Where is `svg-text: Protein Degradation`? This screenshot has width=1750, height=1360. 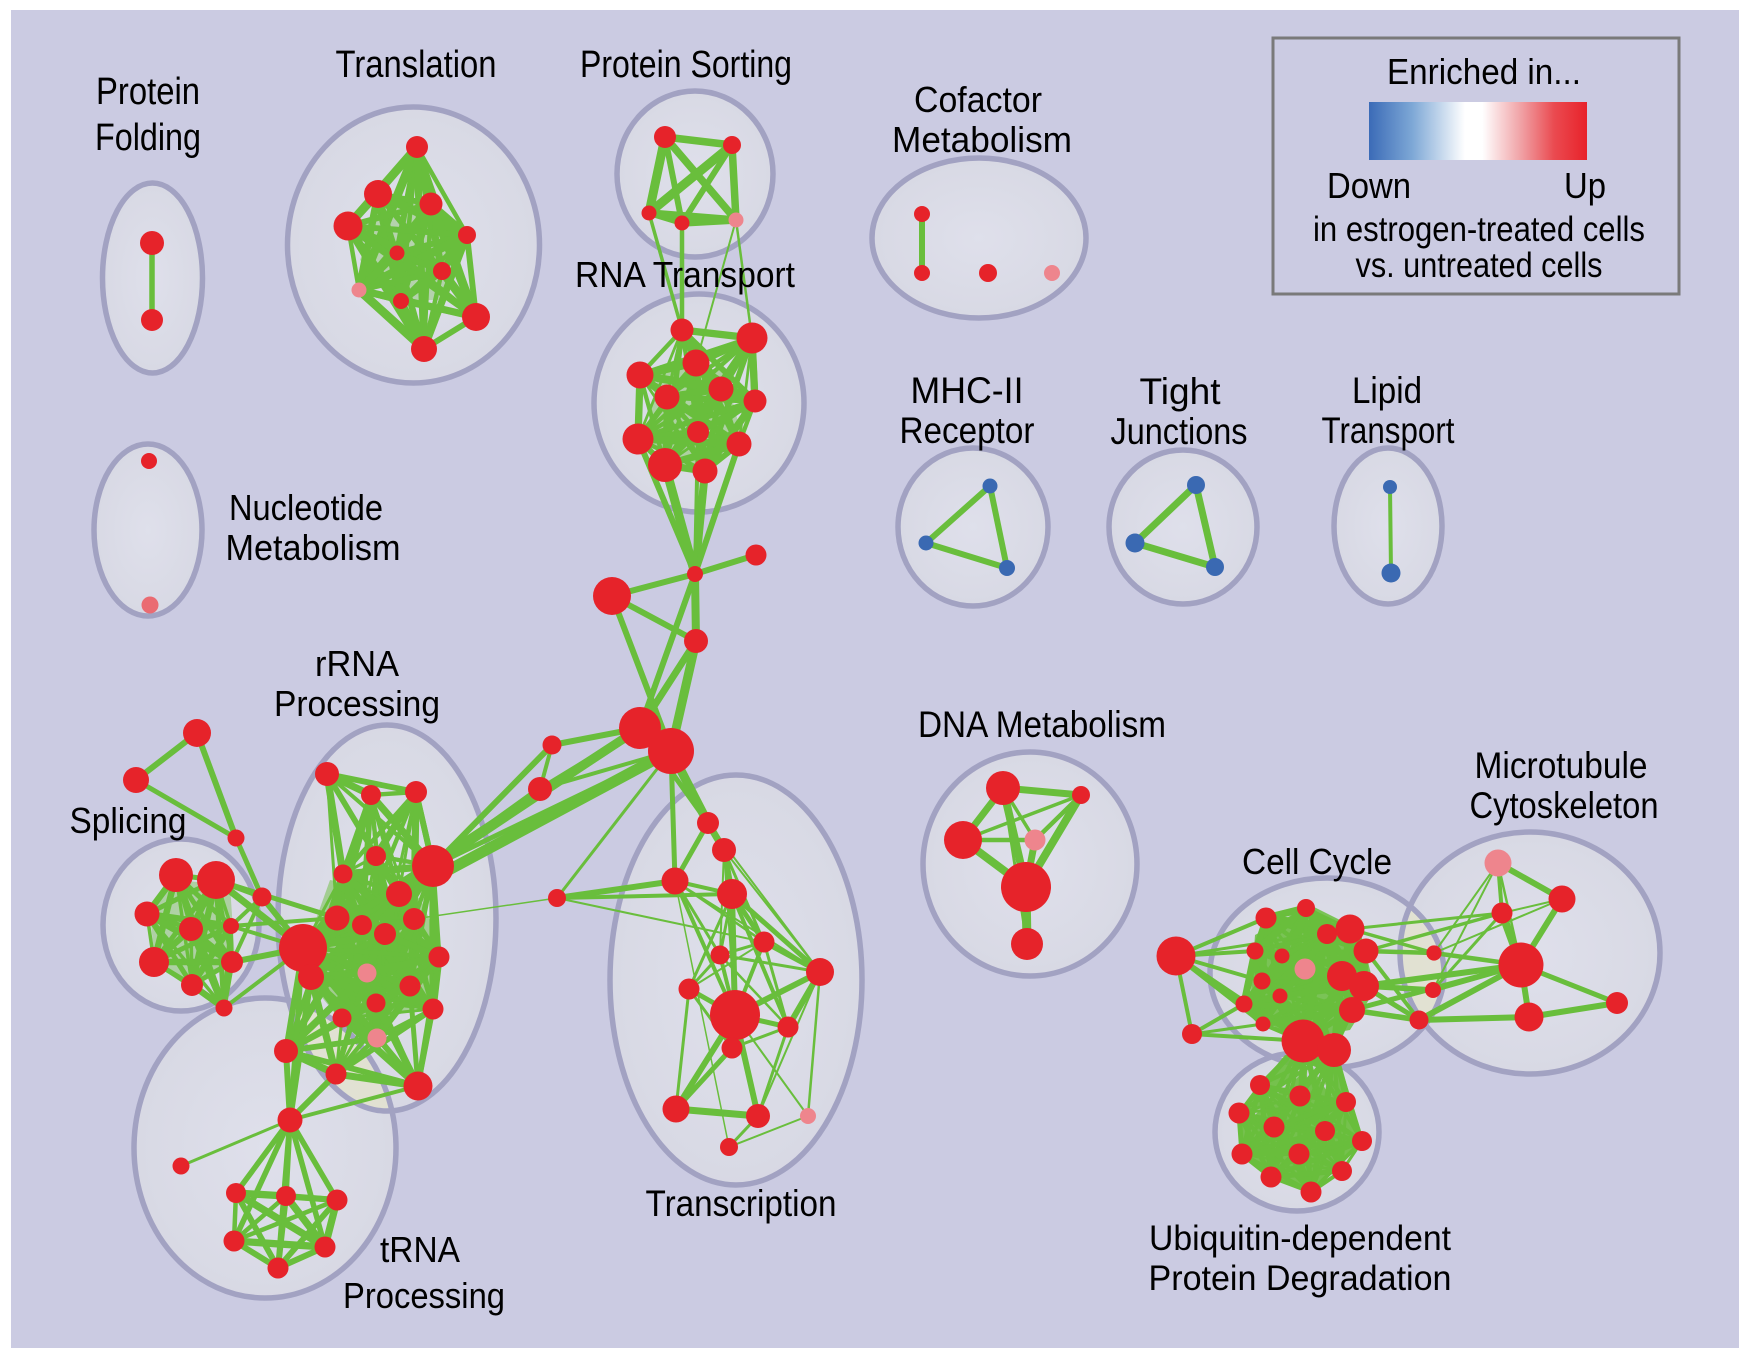 svg-text: Protein Degradation is located at coordinates (1300, 1278).